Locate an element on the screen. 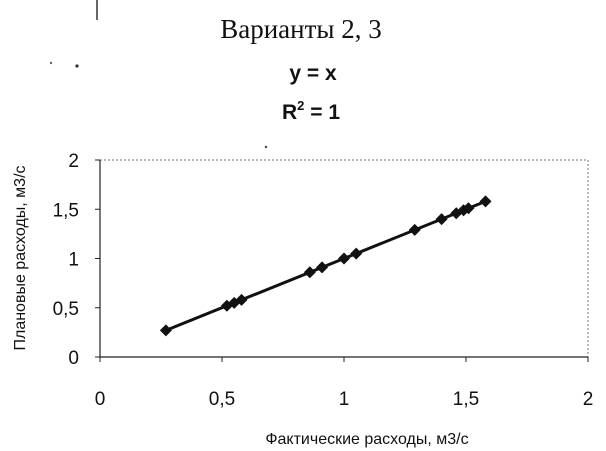 This screenshot has height=451, width=606. trendline-r2: R2 = 1 is located at coordinates (311, 111).